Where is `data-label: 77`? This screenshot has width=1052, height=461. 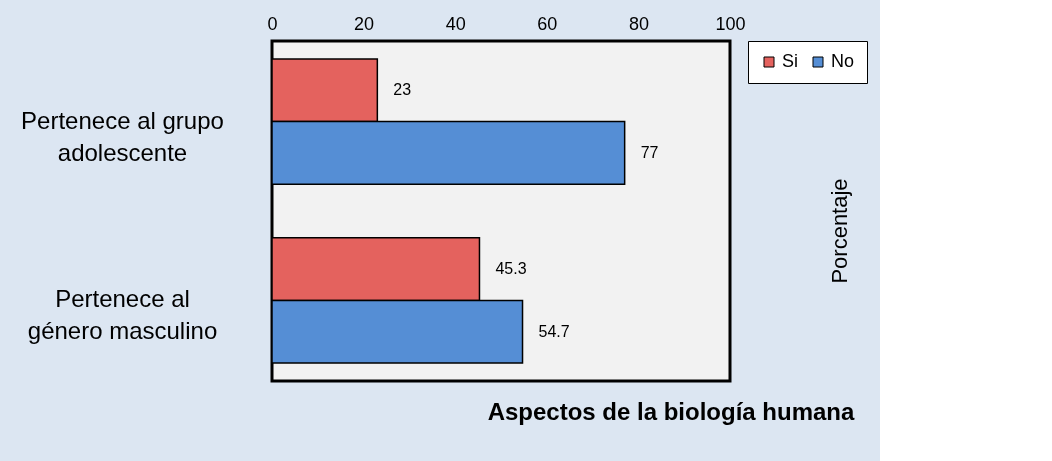 data-label: 77 is located at coordinates (649, 152).